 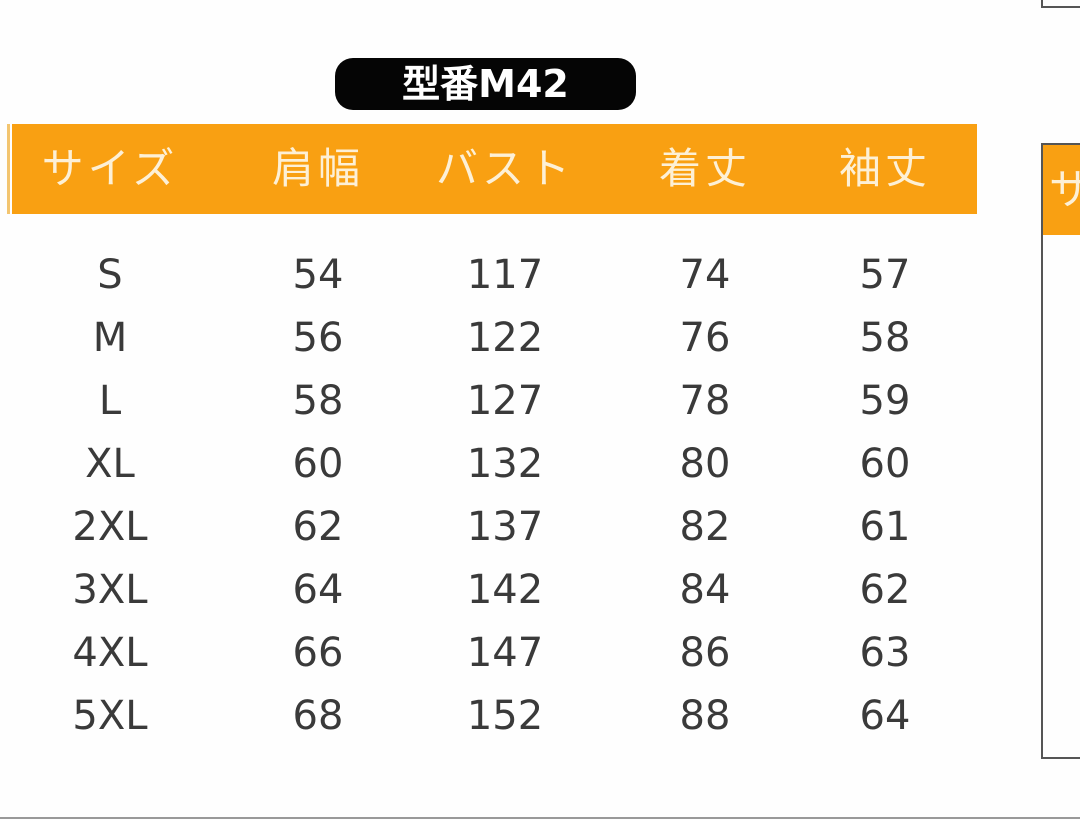 What do you see at coordinates (318, 716) in the screenshot?
I see `cell-shoulder-width: 68` at bounding box center [318, 716].